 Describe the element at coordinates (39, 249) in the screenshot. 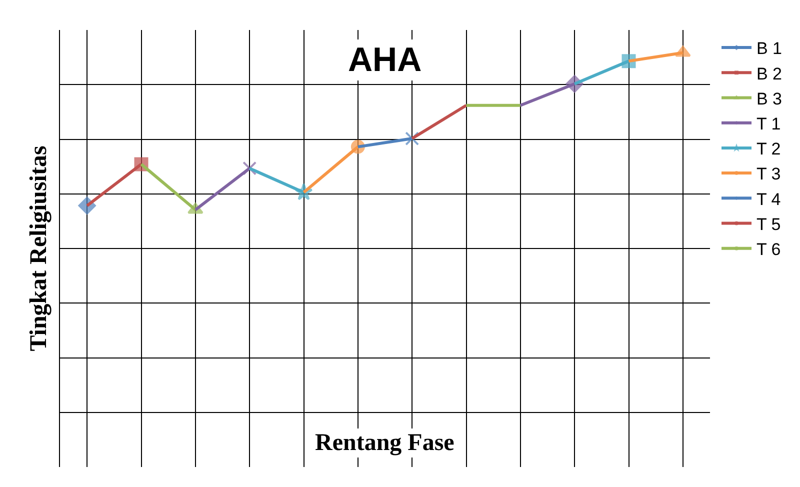

I see `y-axis-title: Tingkat Religiusitas` at that location.